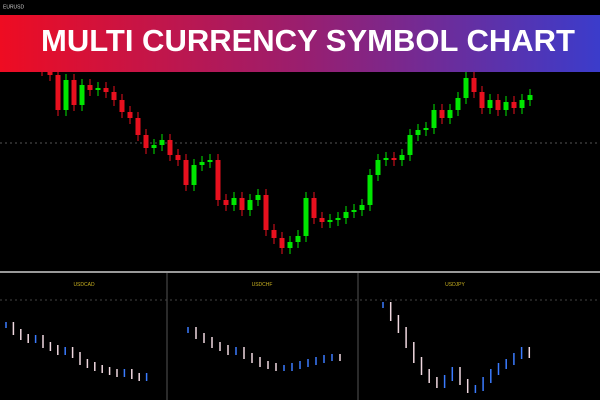 The width and height of the screenshot is (600, 400). Describe the element at coordinates (455, 285) in the screenshot. I see `panel-label: USDJPY` at that location.